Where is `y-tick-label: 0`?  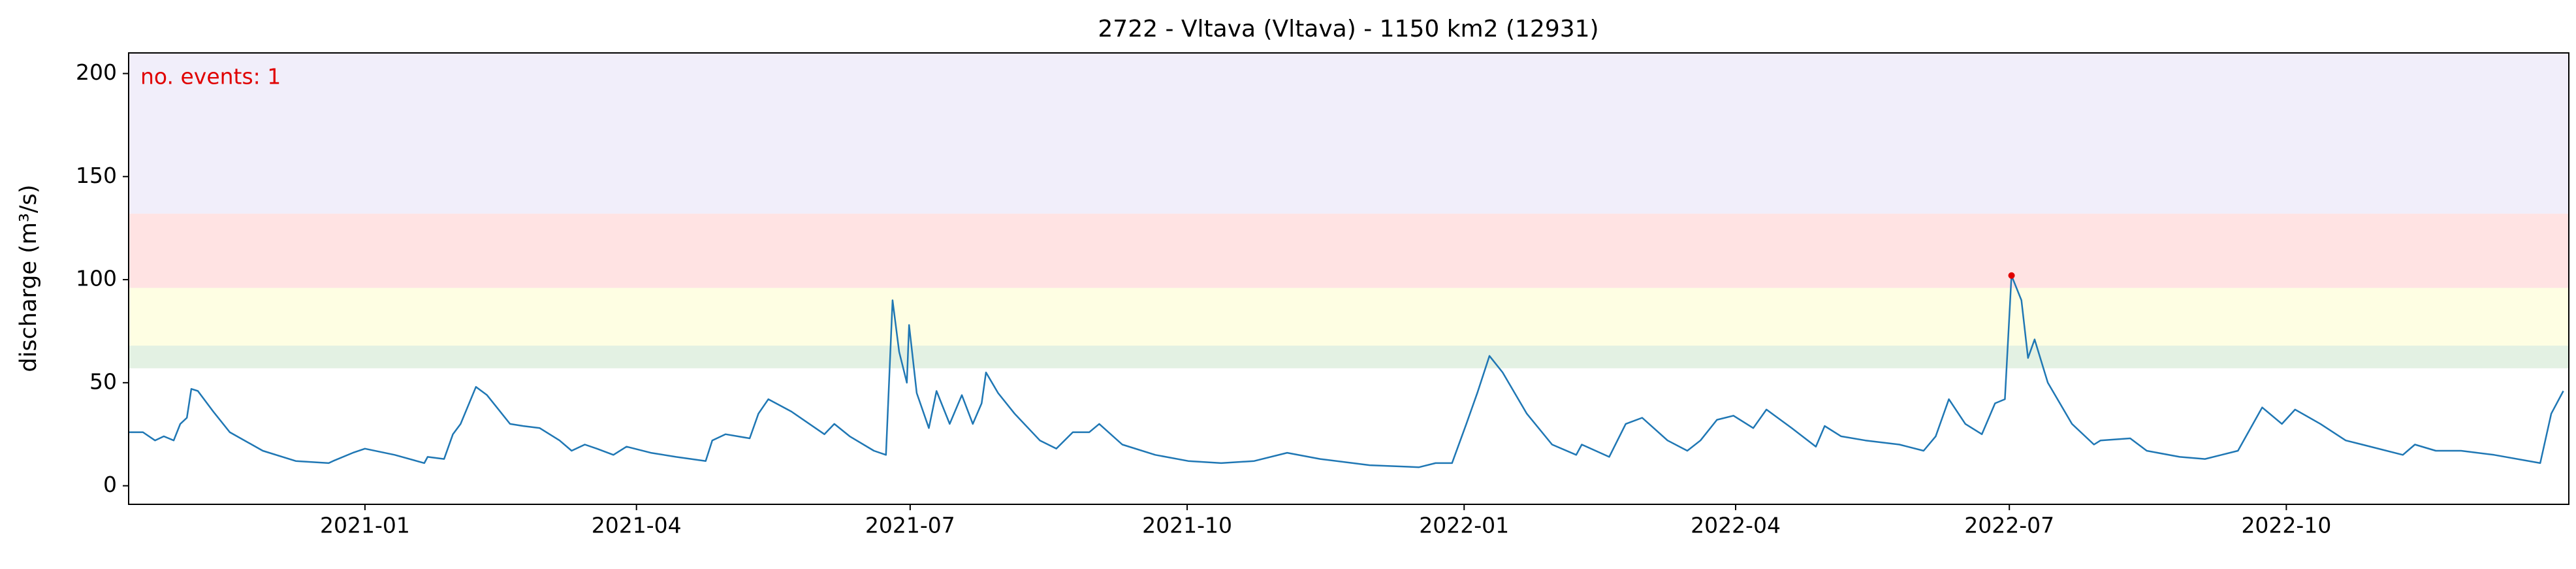 y-tick-label: 0 is located at coordinates (110, 484).